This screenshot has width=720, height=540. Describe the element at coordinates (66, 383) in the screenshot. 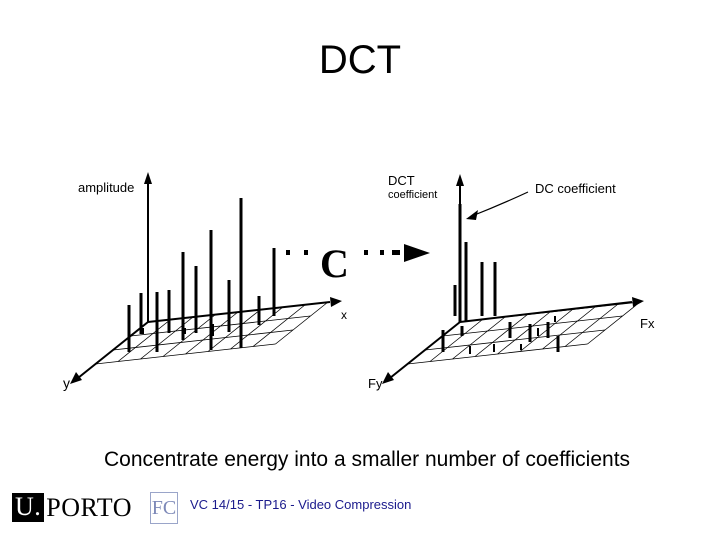

I see `y-axis-label: y` at that location.